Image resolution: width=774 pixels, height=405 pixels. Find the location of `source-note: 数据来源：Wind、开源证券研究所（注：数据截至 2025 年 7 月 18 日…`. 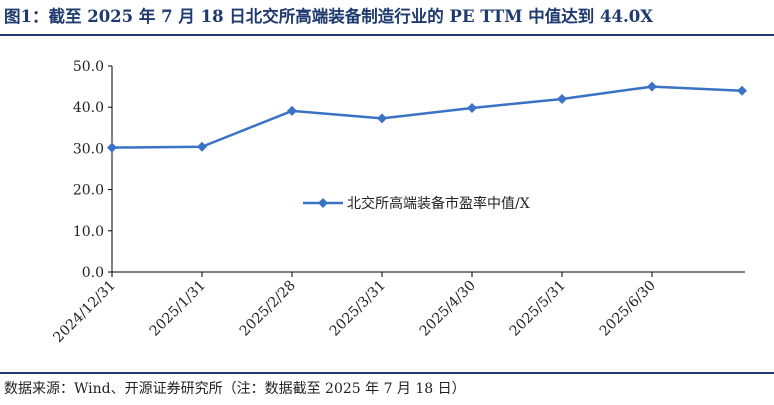

source-note: 数据来源：Wind、开源证券研究所（注：数据截至 2025 年 7 月 18 日… is located at coordinates (235, 389).